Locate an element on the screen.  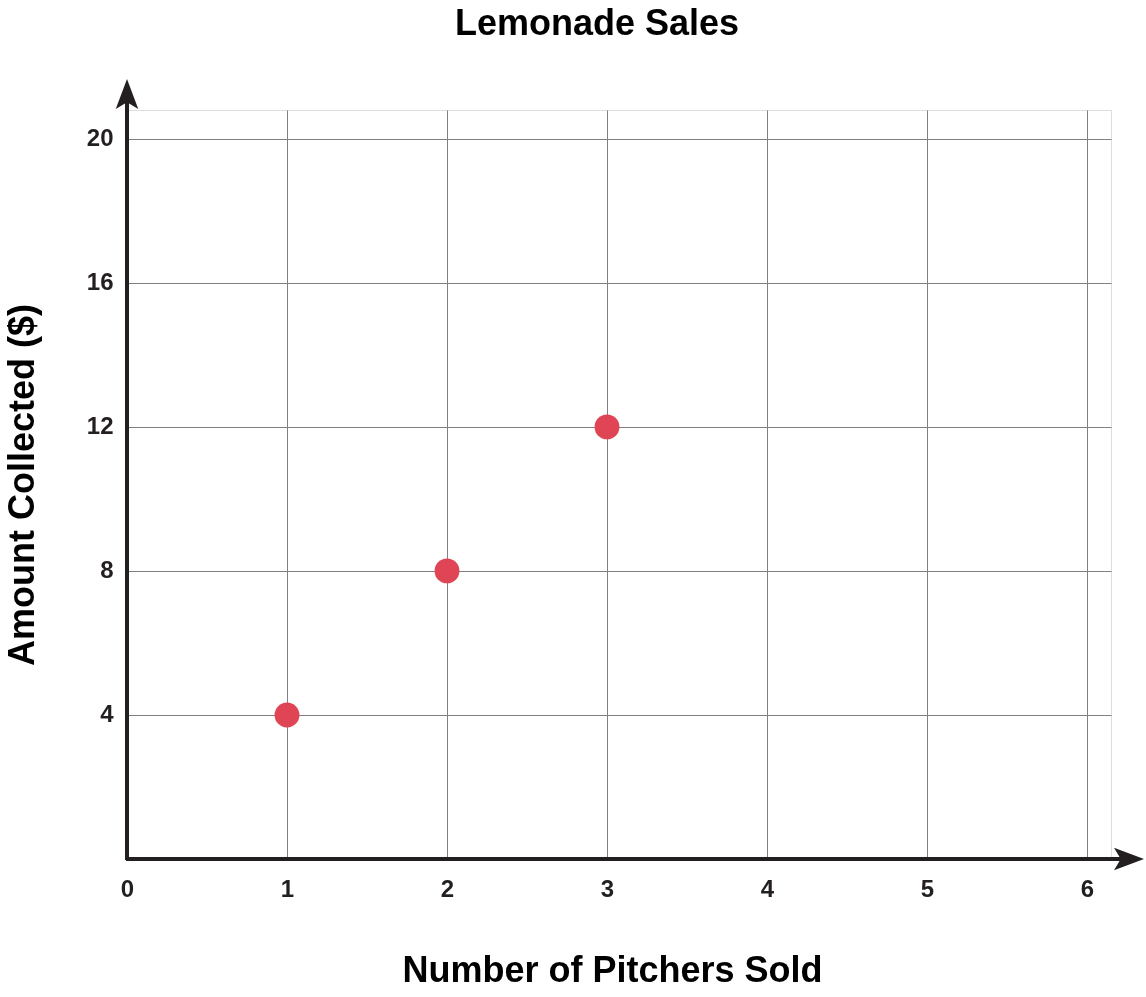
x-tick-label: 6 is located at coordinates (1087, 888).